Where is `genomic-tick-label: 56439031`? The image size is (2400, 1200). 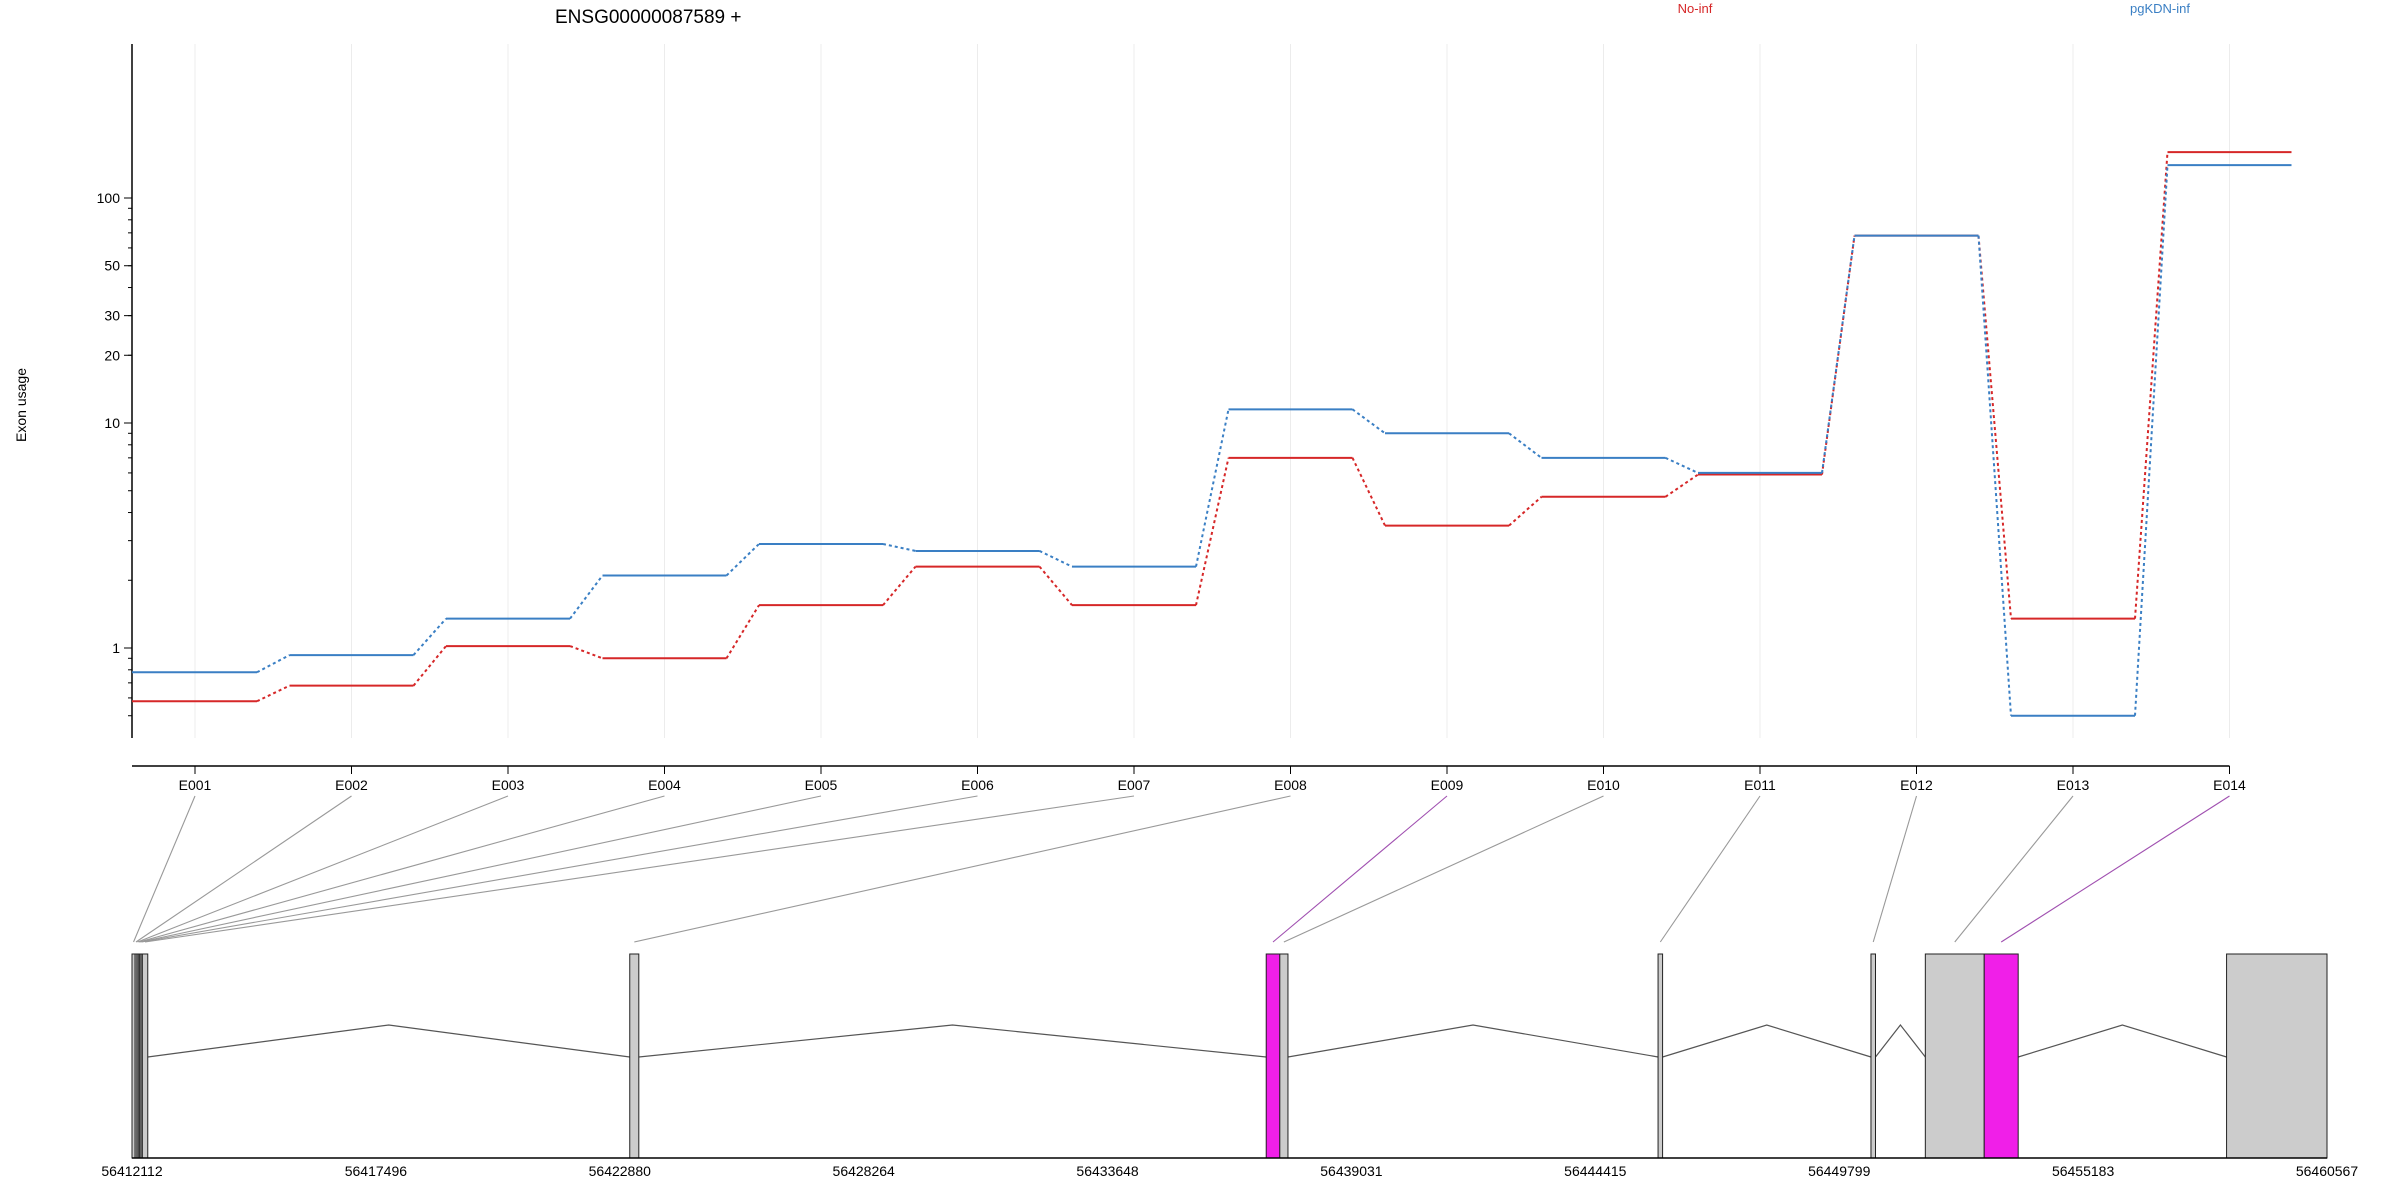 genomic-tick-label: 56439031 is located at coordinates (1351, 1171).